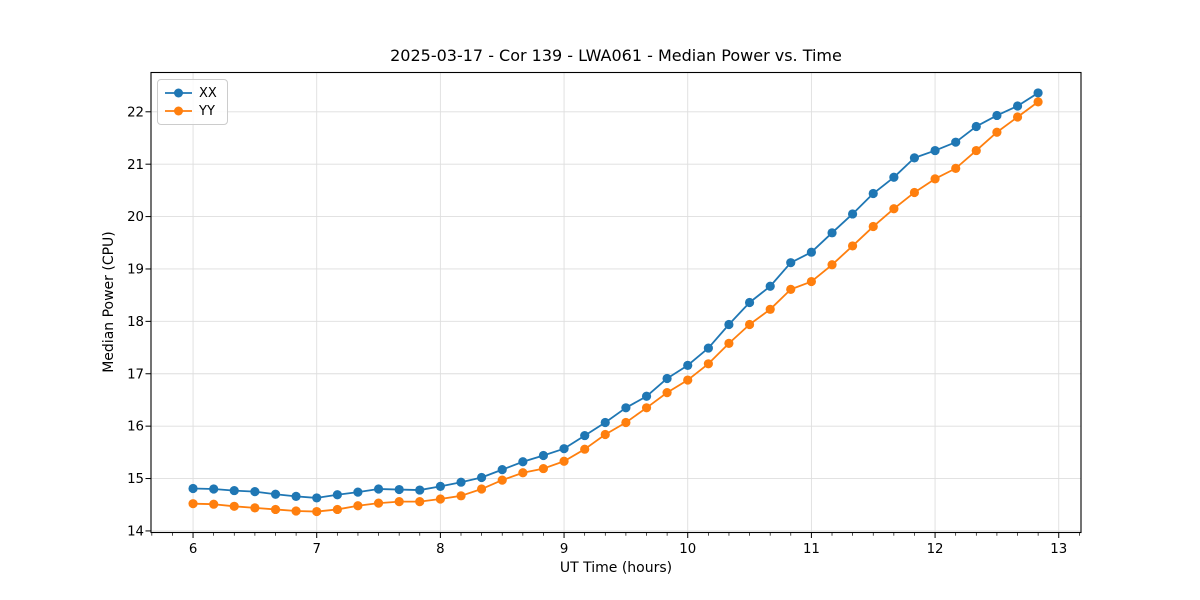 Image resolution: width=1200 pixels, height=600 pixels. Describe the element at coordinates (135, 165) in the screenshot. I see `y-tick-label: 21` at that location.